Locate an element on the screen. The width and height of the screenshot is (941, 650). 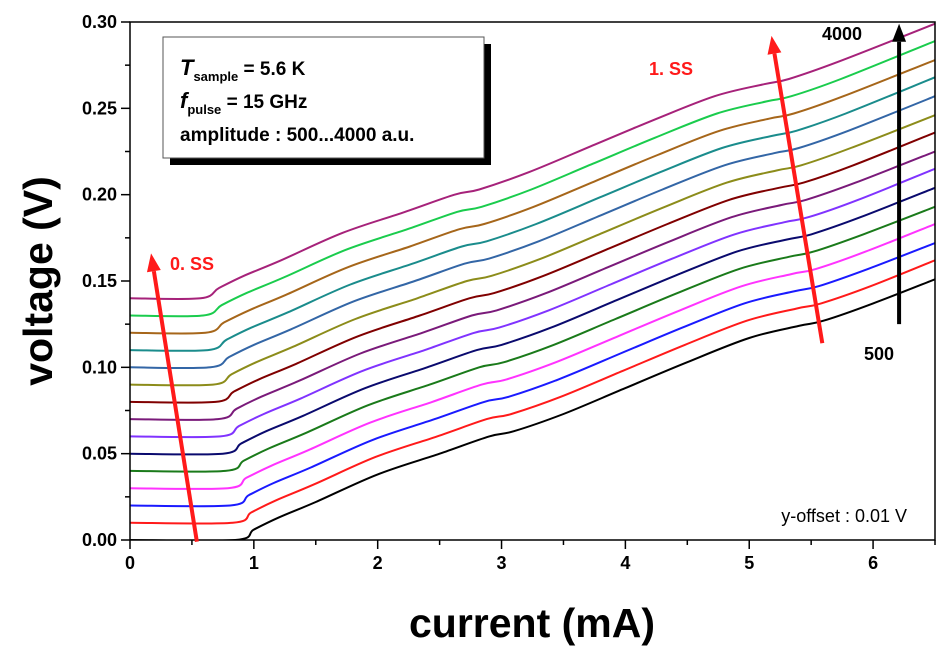
parameter-box-frame is located at coordinates (323, 97).